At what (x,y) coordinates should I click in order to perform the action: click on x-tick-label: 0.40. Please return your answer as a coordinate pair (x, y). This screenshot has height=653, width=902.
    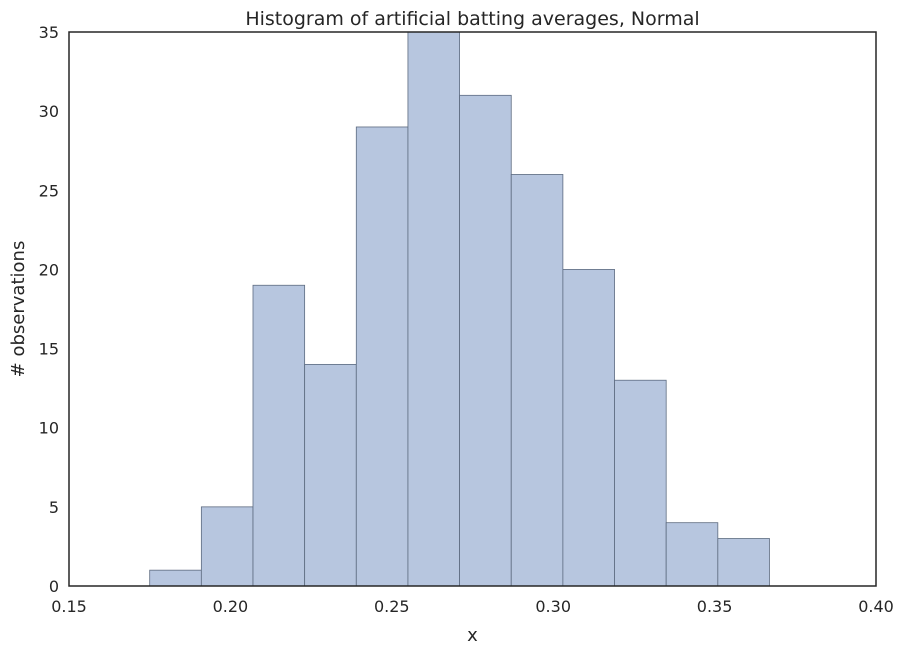
    Looking at the image, I should click on (876, 606).